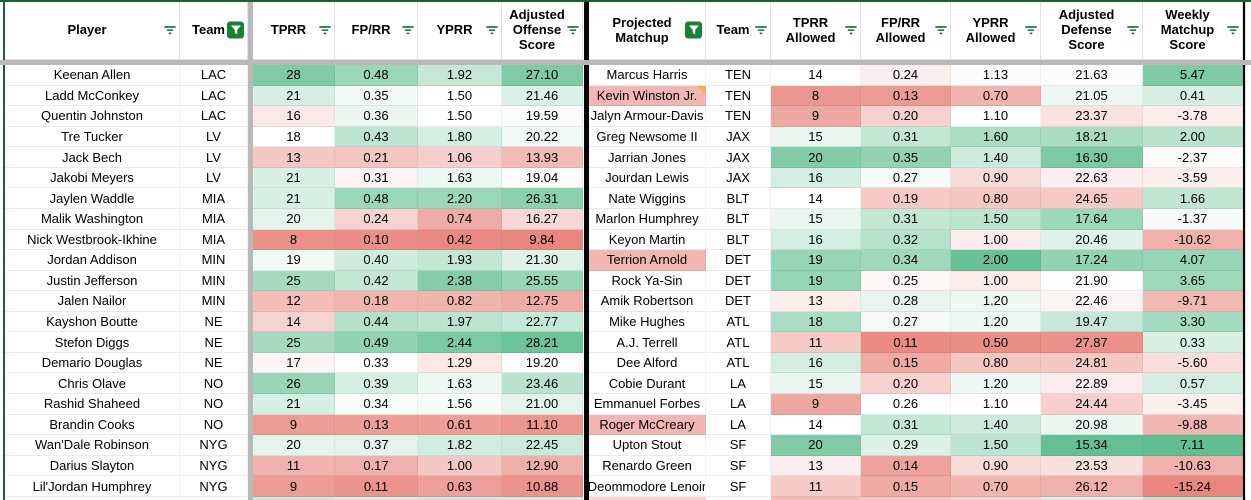 Image resolution: width=1251 pixels, height=500 pixels. Describe the element at coordinates (1092, 260) in the screenshot. I see `stat-cell: 17.24` at that location.